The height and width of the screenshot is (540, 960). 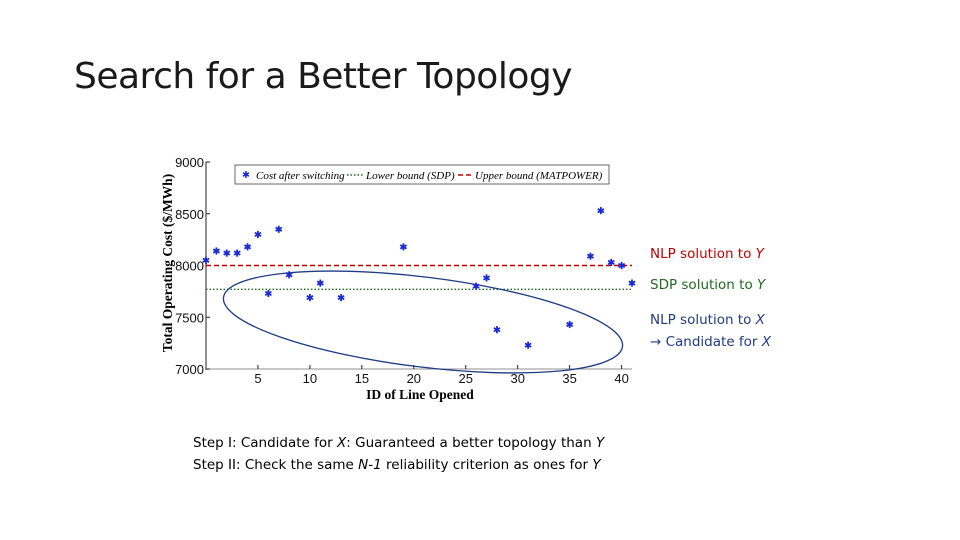 I want to click on step-1-var: X, so click(x=342, y=443).